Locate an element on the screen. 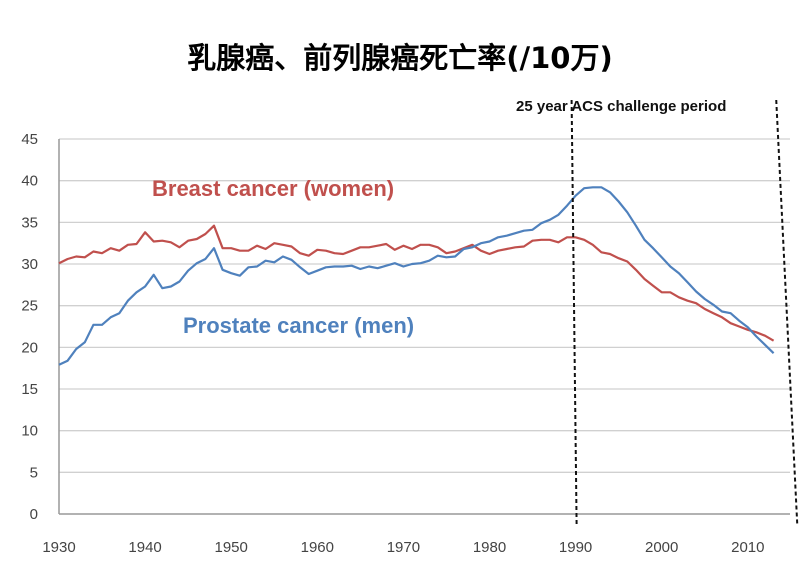 The width and height of the screenshot is (800, 573). y-tick-label: 15 is located at coordinates (29, 389).